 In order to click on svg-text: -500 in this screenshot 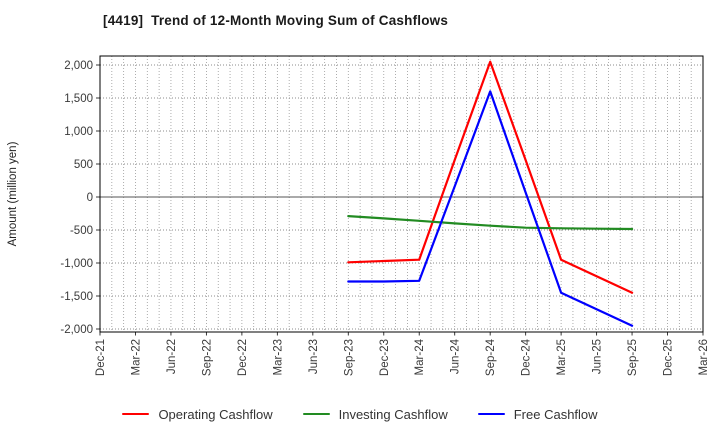, I will do `click(81, 231)`.